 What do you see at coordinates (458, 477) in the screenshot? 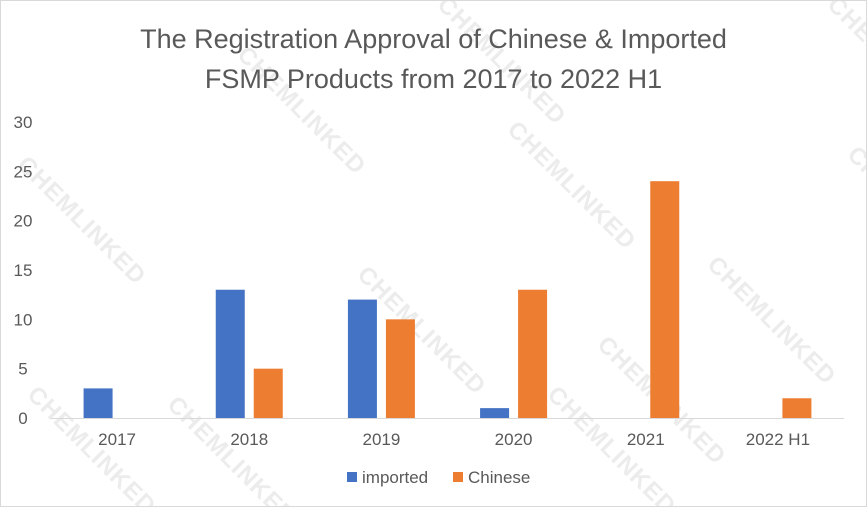
I see `legend-swatch-chinese` at bounding box center [458, 477].